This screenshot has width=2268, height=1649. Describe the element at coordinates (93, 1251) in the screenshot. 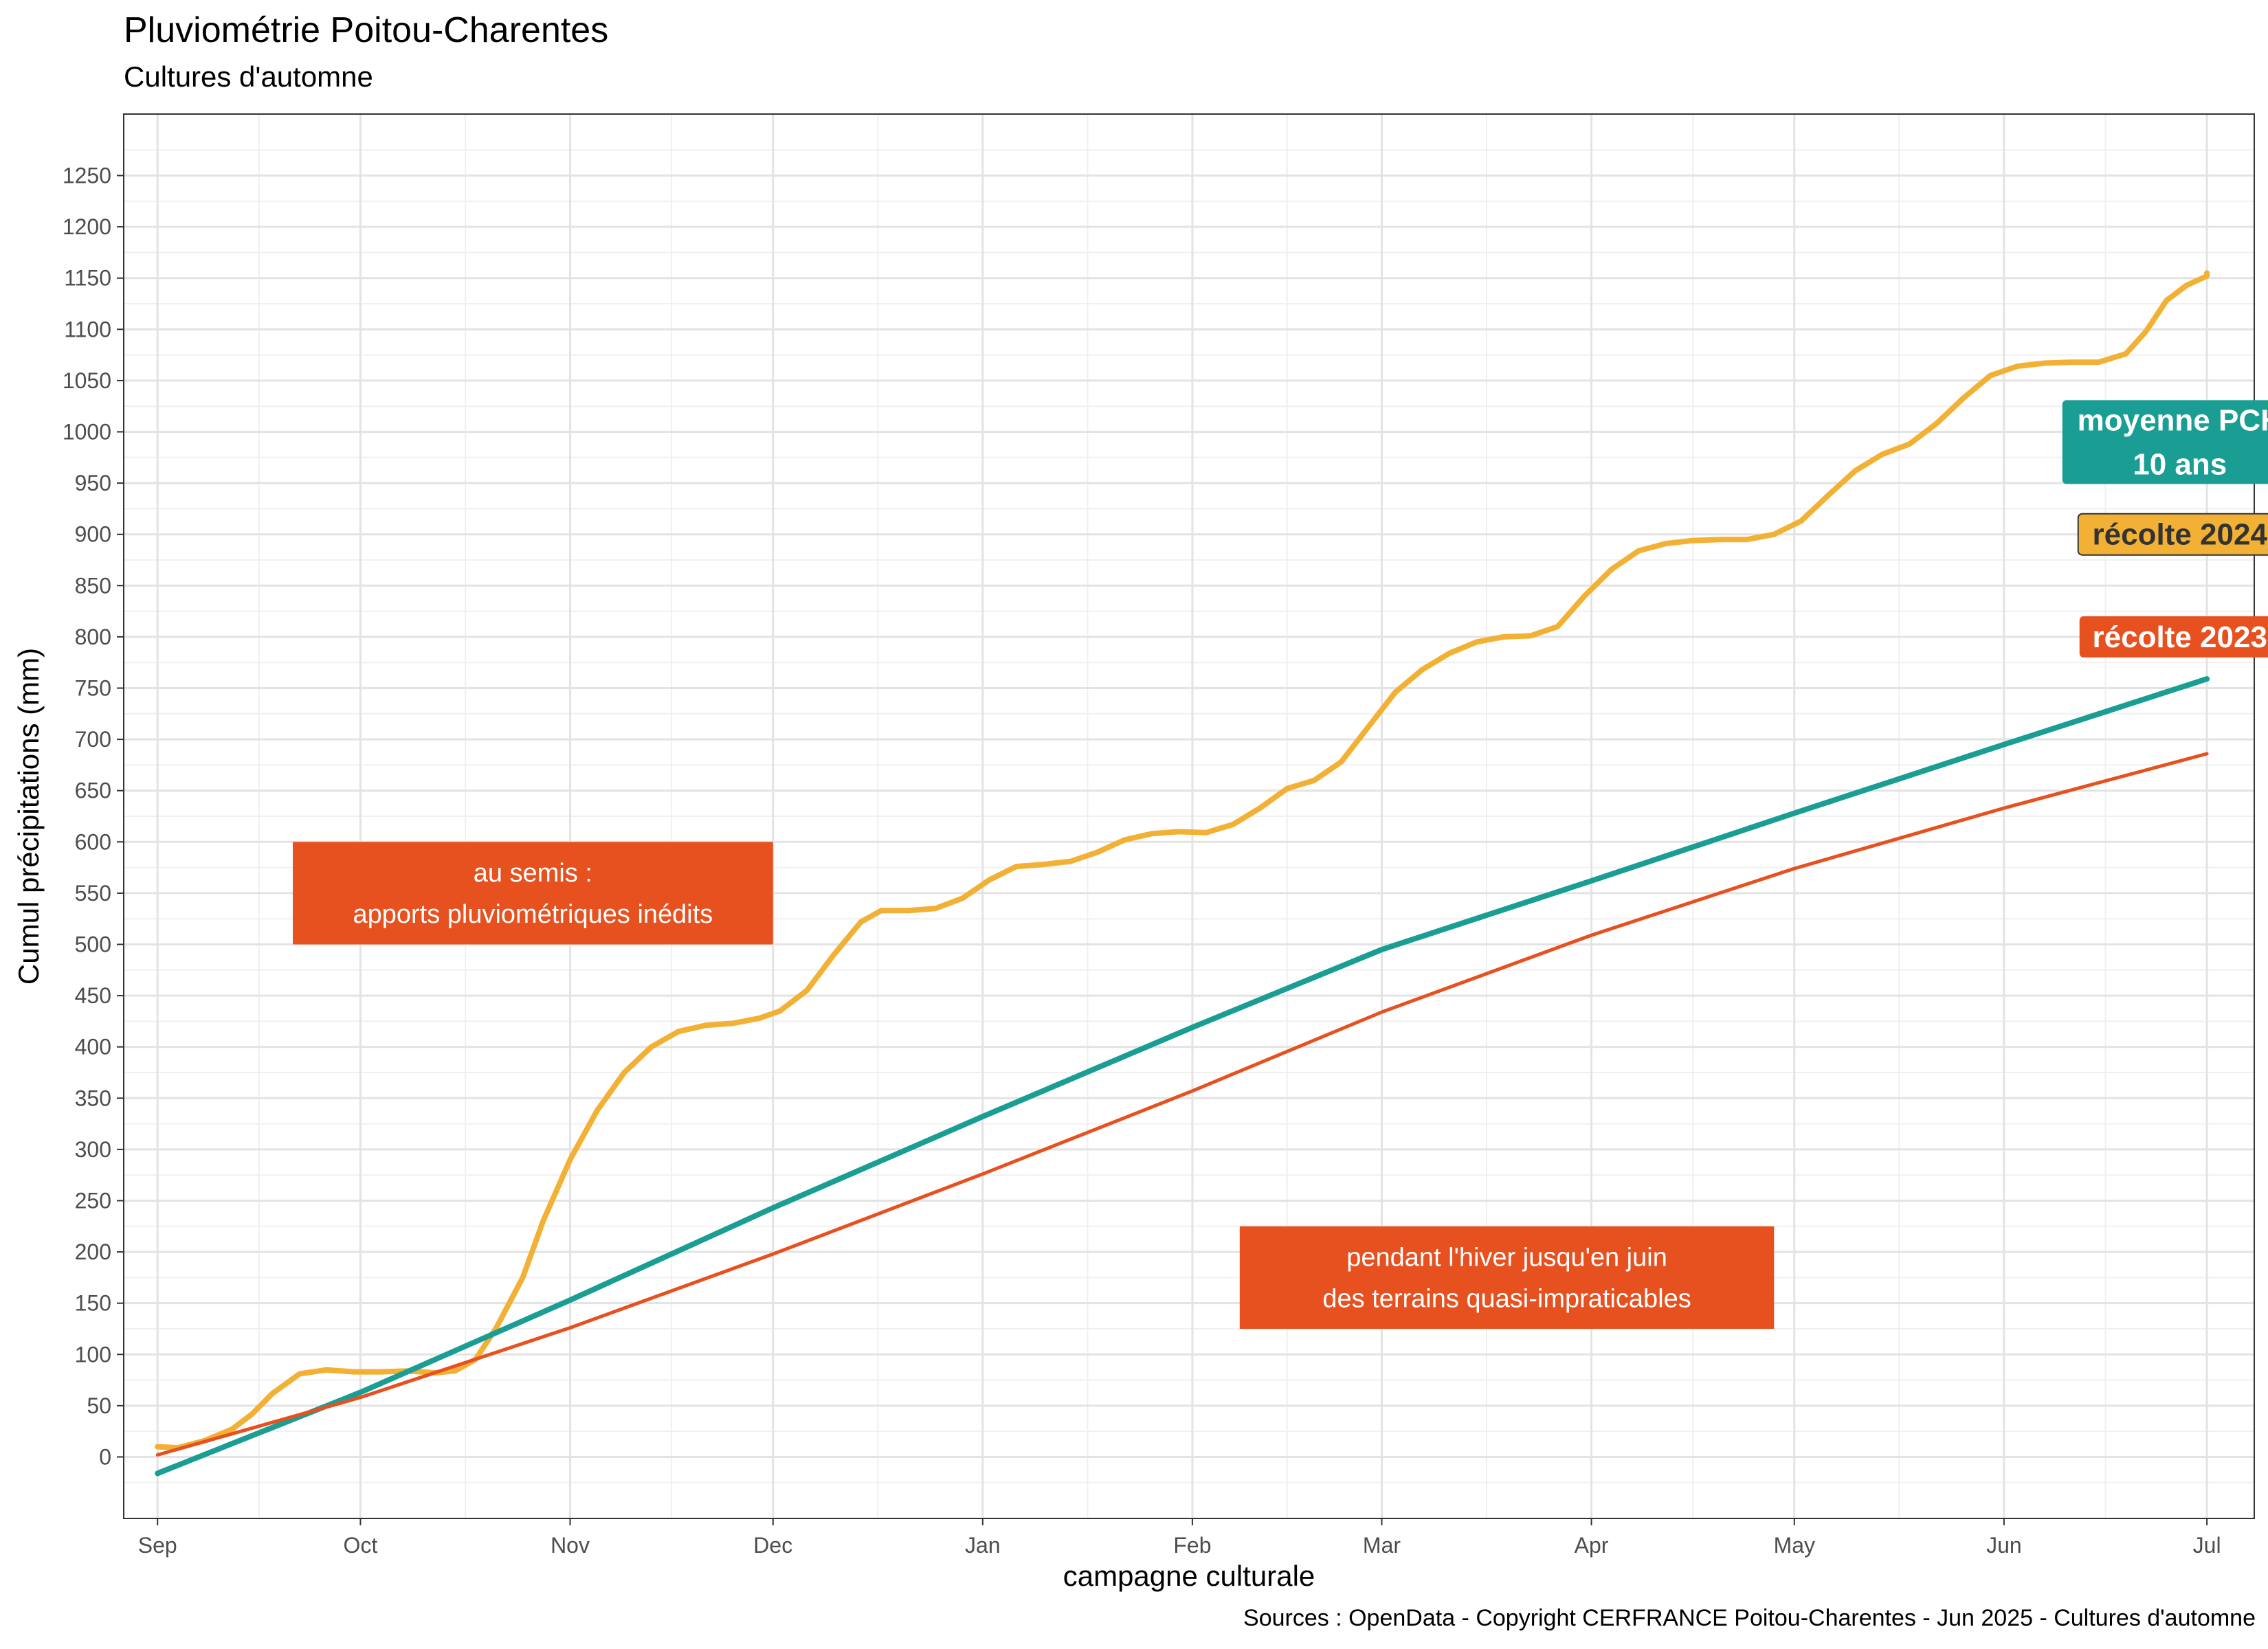

I see `y-tick-label: 200` at that location.